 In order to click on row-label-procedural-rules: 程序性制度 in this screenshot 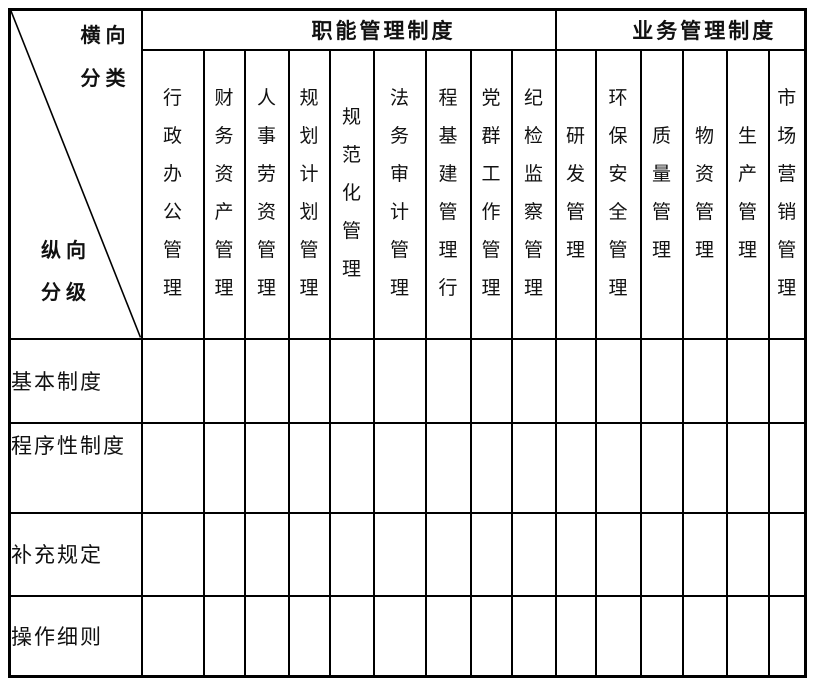, I will do `click(75, 467)`.